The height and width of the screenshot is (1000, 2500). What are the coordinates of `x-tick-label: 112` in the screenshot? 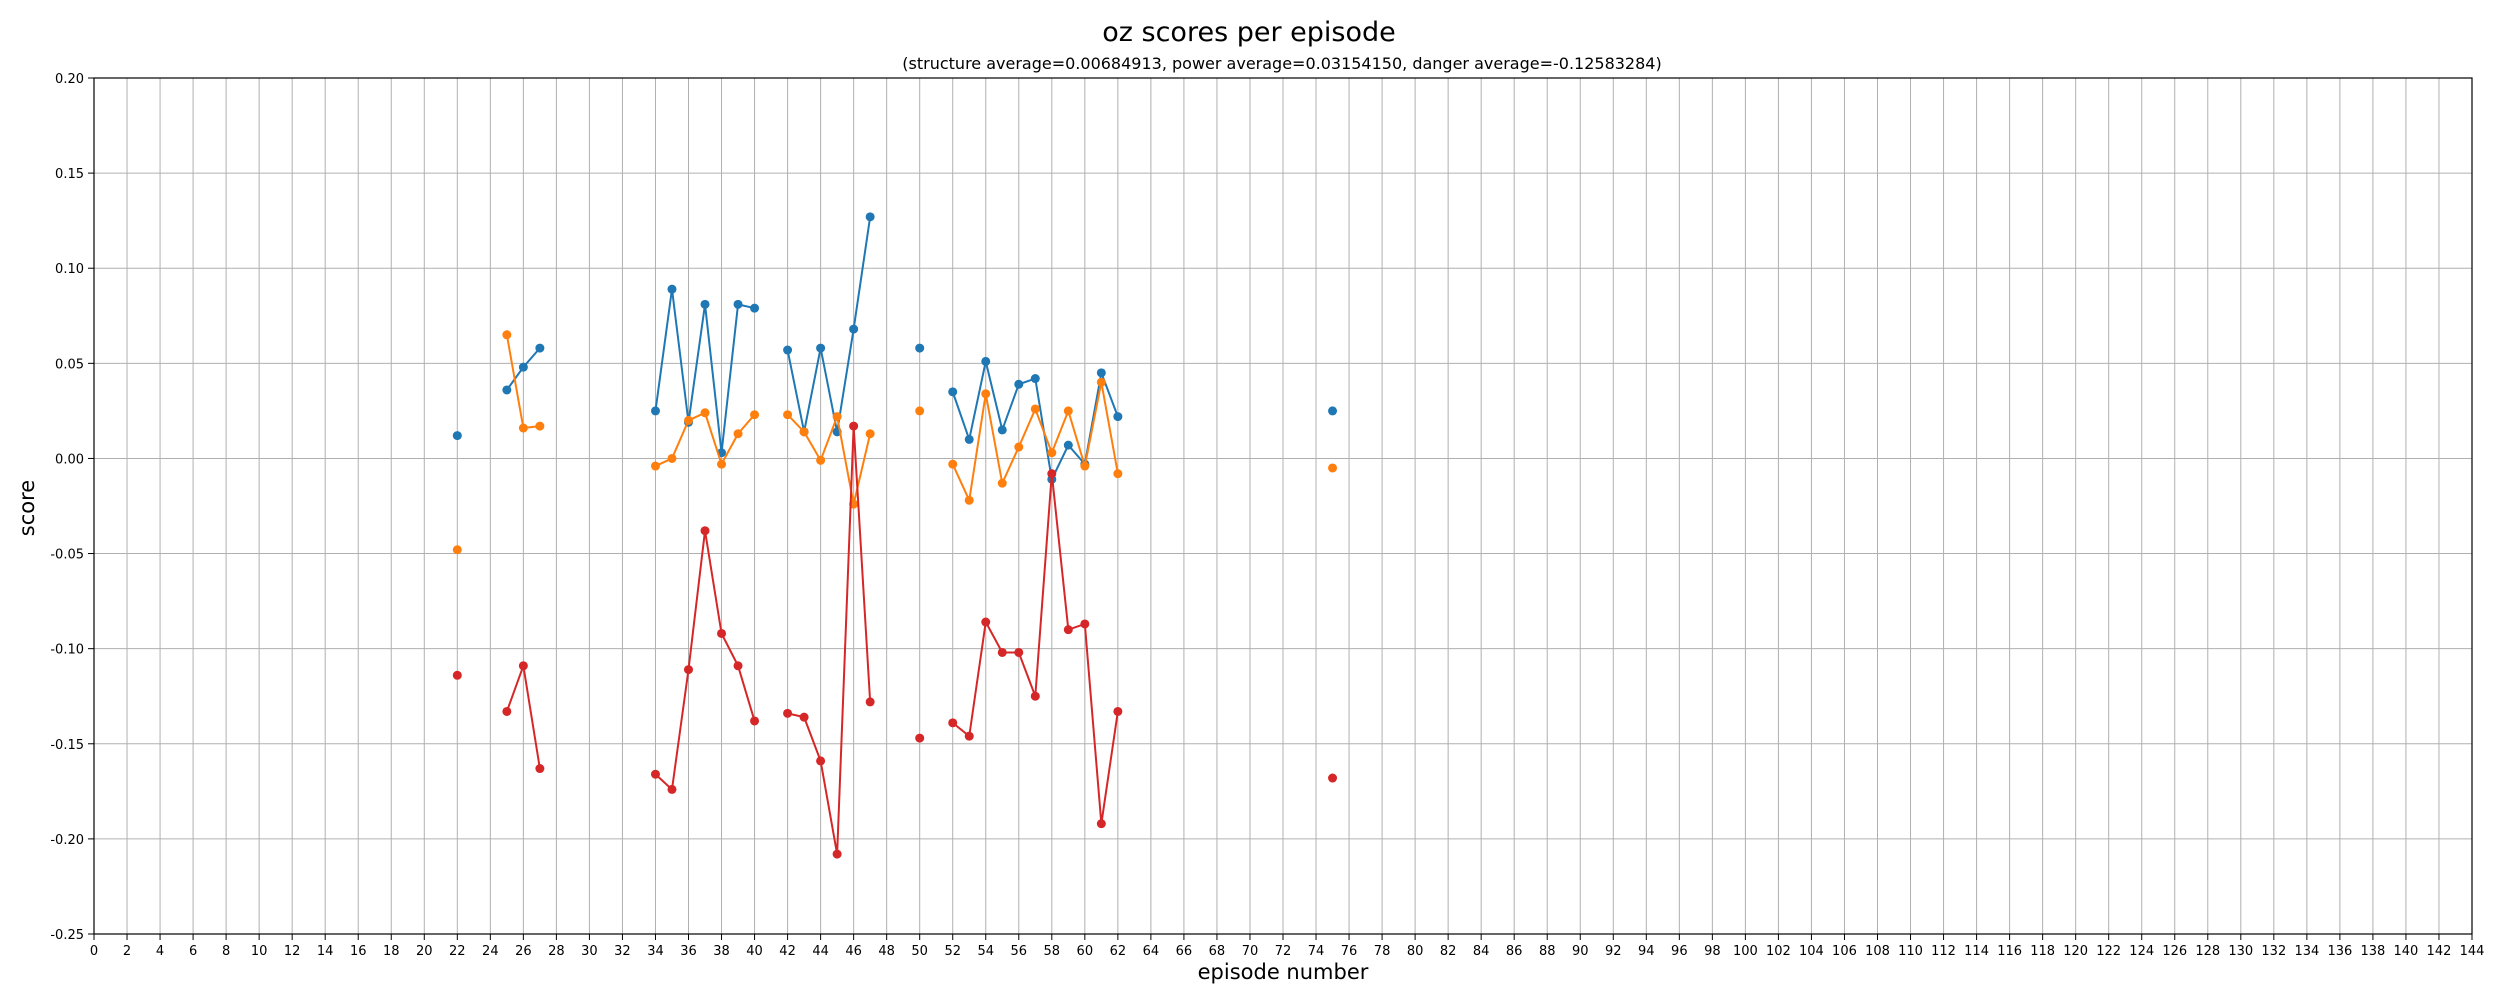 It's located at (1943, 951).